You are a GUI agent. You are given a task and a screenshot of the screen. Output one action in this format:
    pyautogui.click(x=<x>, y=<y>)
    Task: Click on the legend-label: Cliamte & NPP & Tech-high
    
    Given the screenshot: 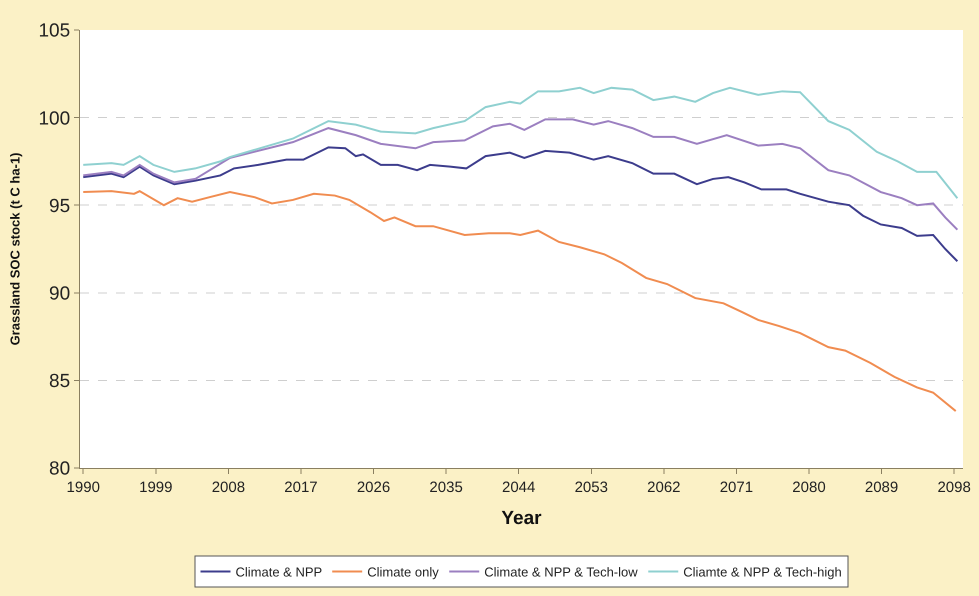 What is the action you would take?
    pyautogui.click(x=762, y=572)
    